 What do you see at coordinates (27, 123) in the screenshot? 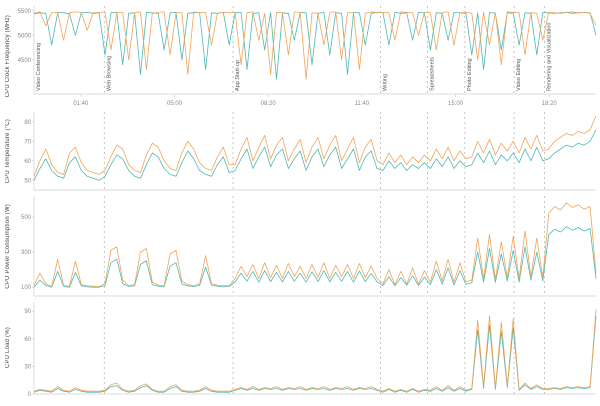
I see `y-tick-label: 80` at bounding box center [27, 123].